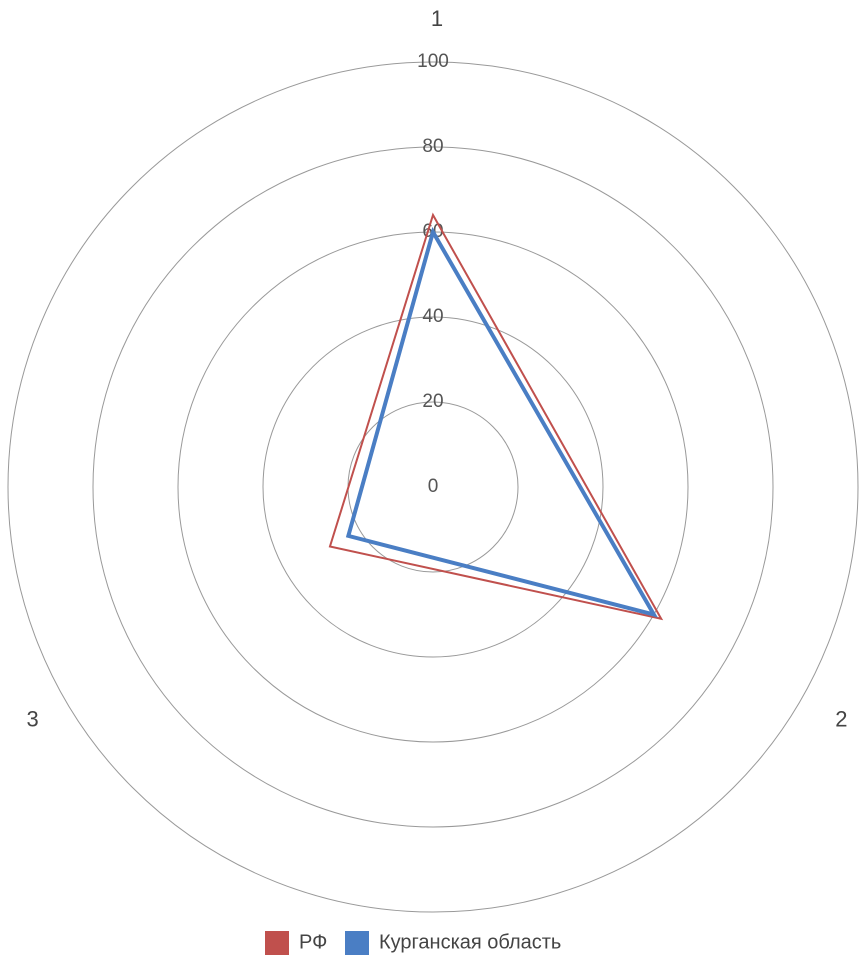 Image resolution: width=867 pixels, height=961 pixels. What do you see at coordinates (470, 942) in the screenshot?
I see `legend-text: Курганская область` at bounding box center [470, 942].